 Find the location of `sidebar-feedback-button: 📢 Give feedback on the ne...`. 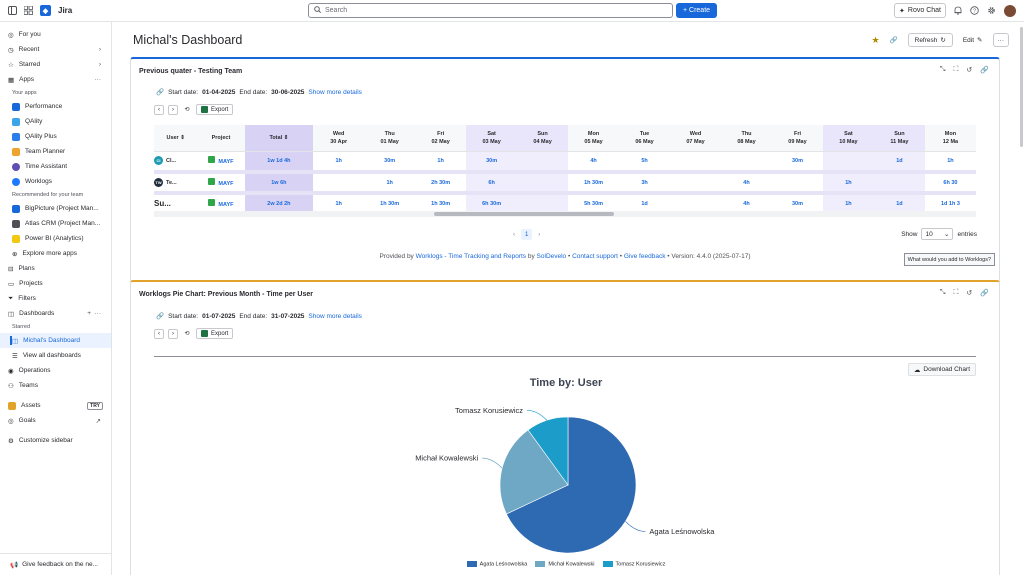

sidebar-feedback-button: 📢 Give feedback on the ne... is located at coordinates (56, 564).